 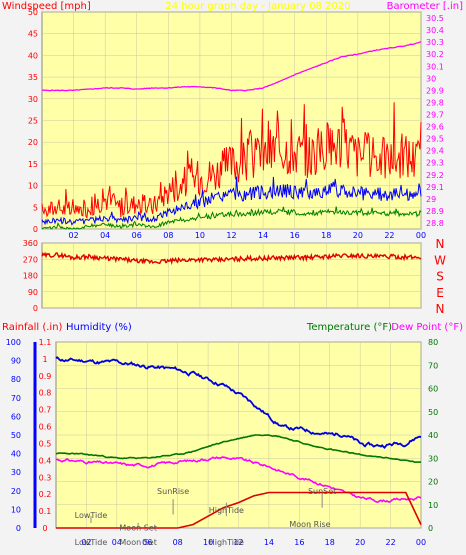 What do you see at coordinates (433, 365) in the screenshot?
I see `y2-tick-label: 70` at bounding box center [433, 365].